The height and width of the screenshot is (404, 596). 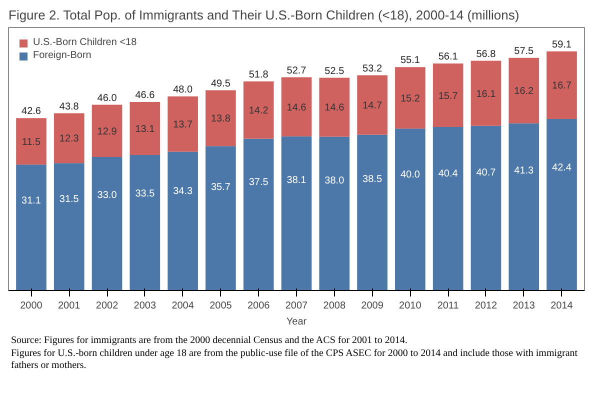 What do you see at coordinates (183, 306) in the screenshot?
I see `x-tick-label: 2004` at bounding box center [183, 306].